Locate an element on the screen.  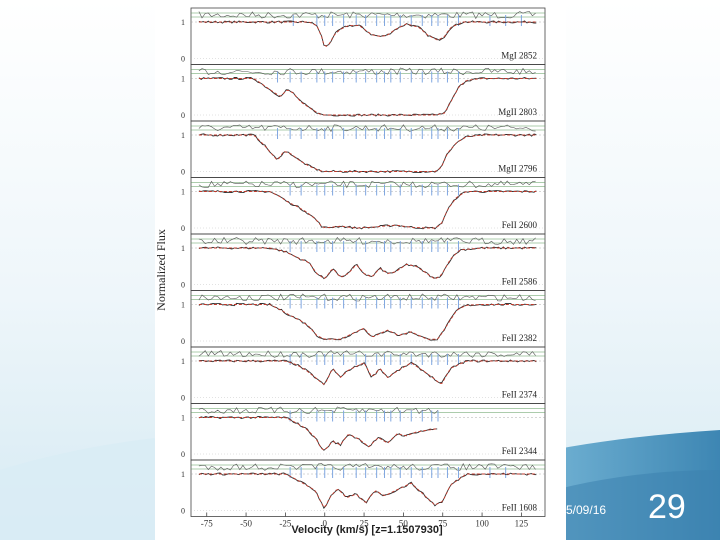
y-axis-label: Normalized Flux is located at coordinates (161, 270).